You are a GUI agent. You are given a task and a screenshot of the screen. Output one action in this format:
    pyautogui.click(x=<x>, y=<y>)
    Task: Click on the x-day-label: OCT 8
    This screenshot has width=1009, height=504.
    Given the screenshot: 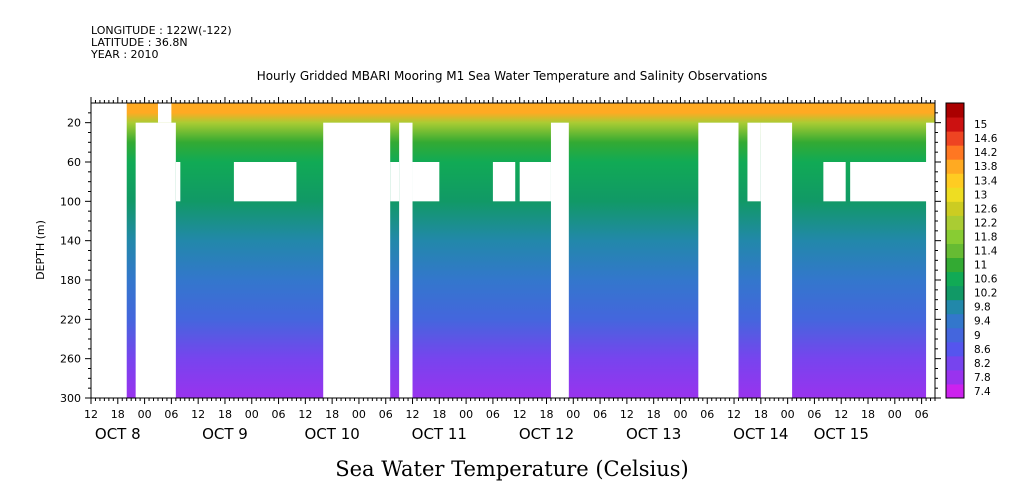 What is the action you would take?
    pyautogui.click(x=118, y=434)
    